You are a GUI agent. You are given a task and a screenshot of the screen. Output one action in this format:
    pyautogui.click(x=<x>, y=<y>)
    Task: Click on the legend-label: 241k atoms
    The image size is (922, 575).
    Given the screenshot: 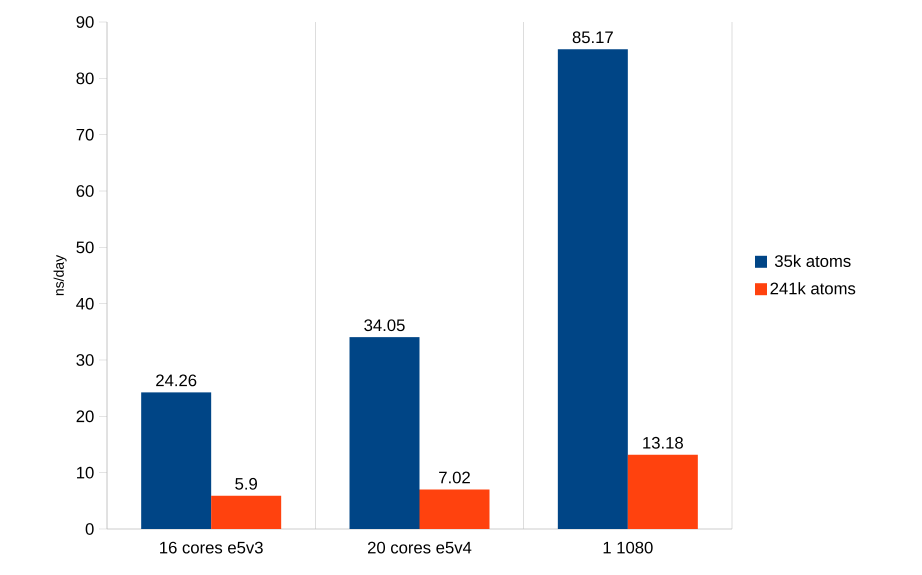 What is the action you would take?
    pyautogui.click(x=813, y=288)
    